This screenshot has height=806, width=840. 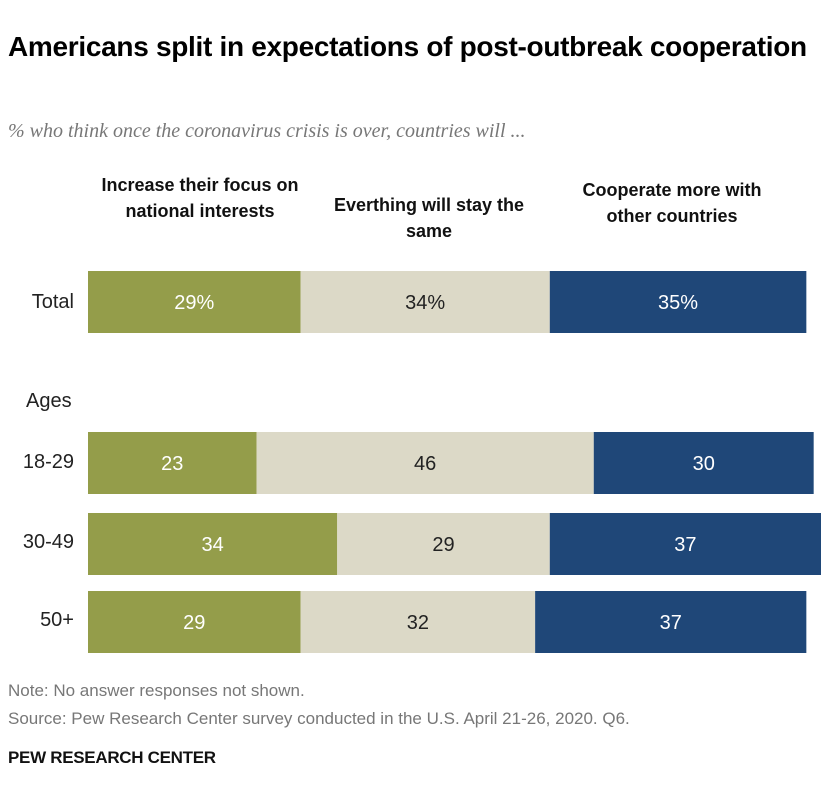 I want to click on row-label-total: Total, so click(x=52, y=302).